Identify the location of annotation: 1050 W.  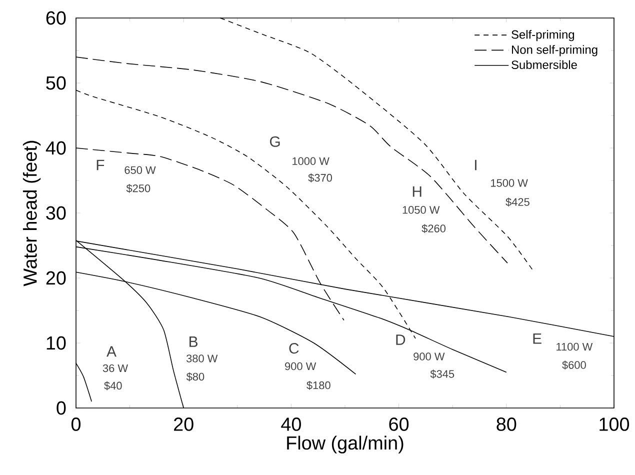
(421, 210).